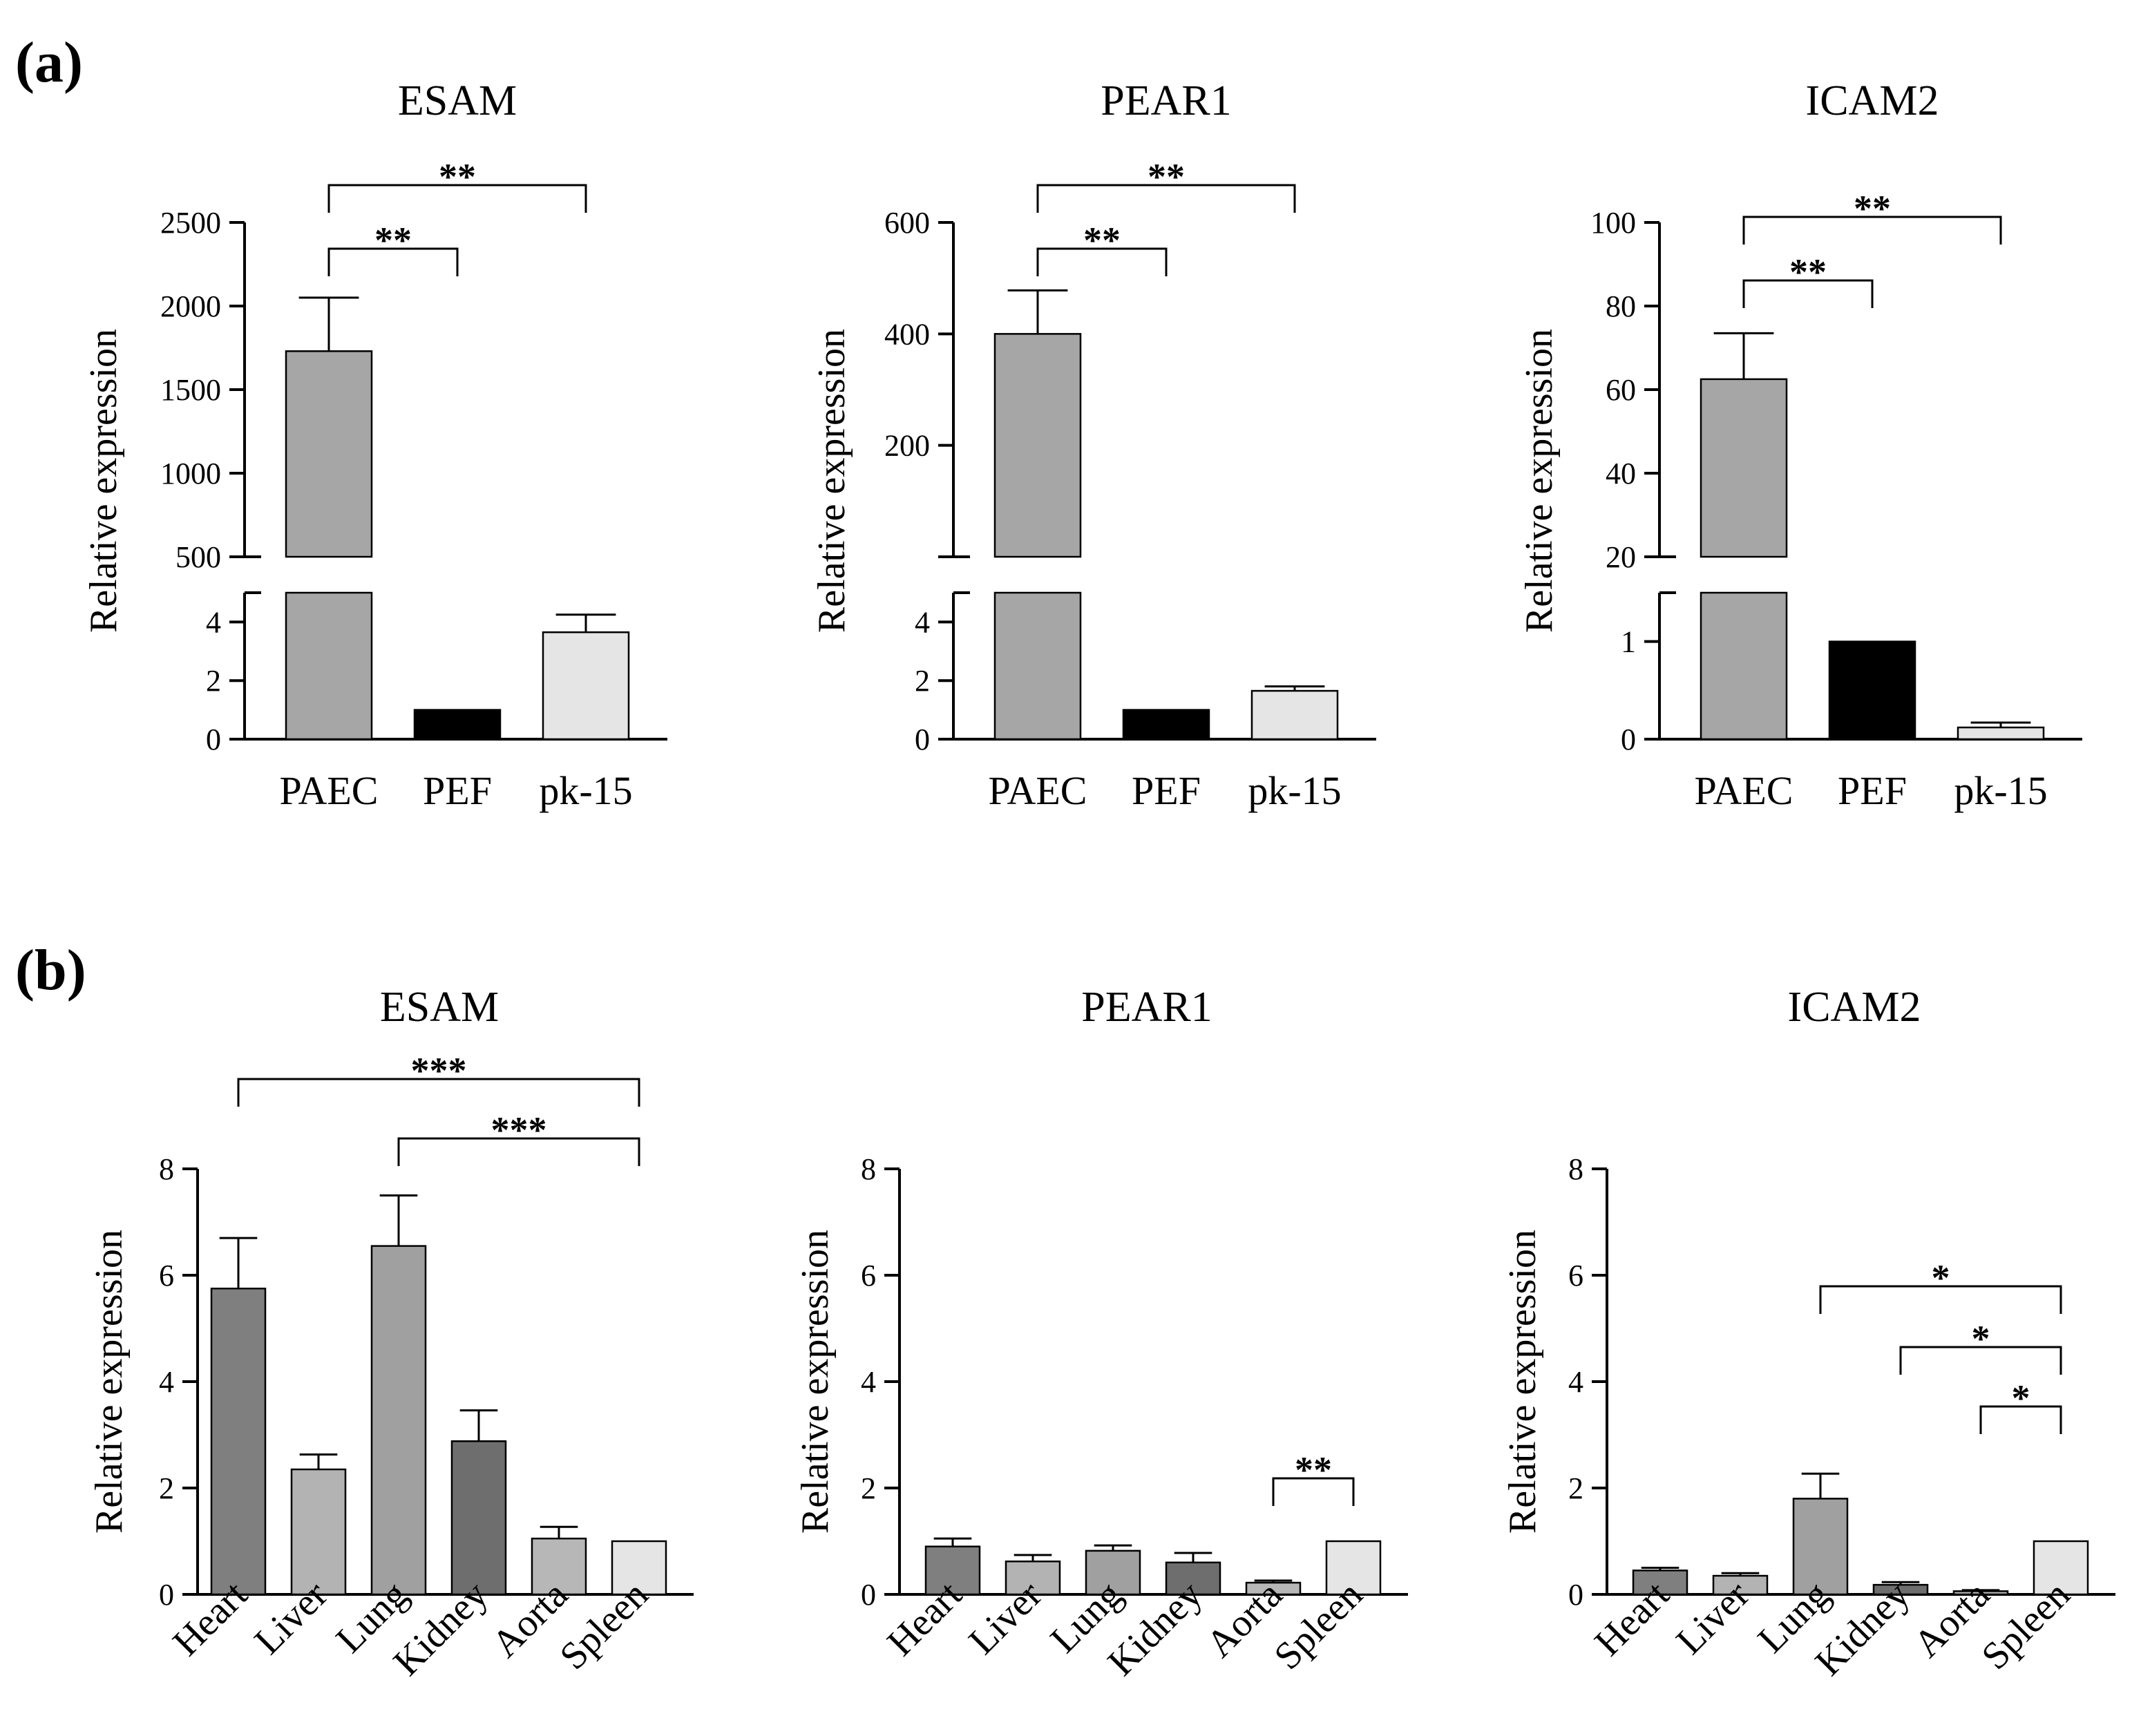 Image resolution: width=2141 pixels, height=1736 pixels. What do you see at coordinates (191, 390) in the screenshot?
I see `y-tick-label: 1500` at bounding box center [191, 390].